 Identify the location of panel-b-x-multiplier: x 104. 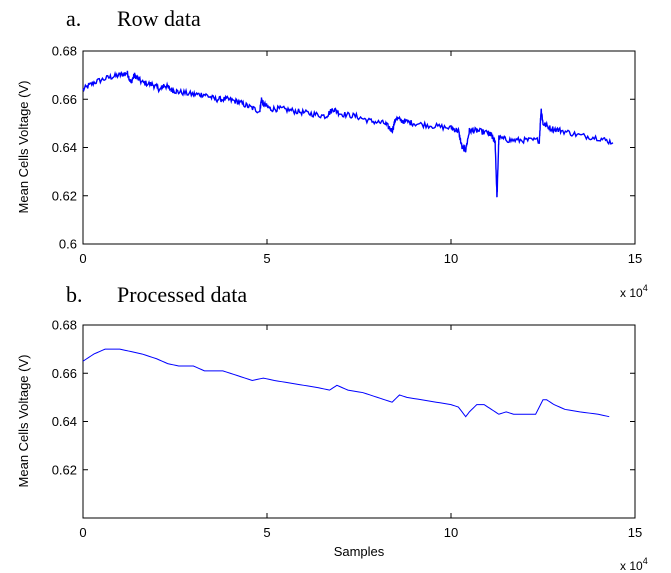
(634, 564).